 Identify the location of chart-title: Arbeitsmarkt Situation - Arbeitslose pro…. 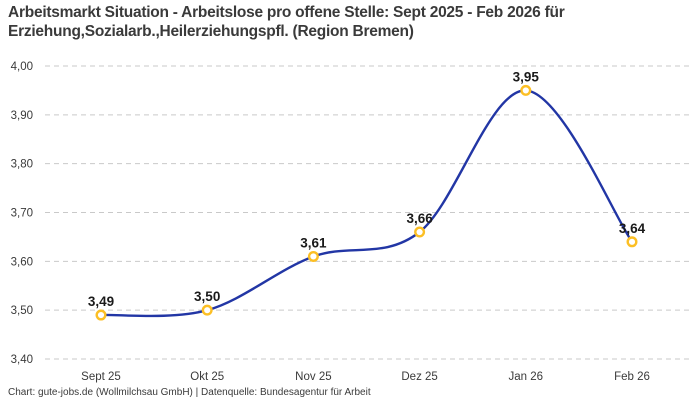
(348, 22).